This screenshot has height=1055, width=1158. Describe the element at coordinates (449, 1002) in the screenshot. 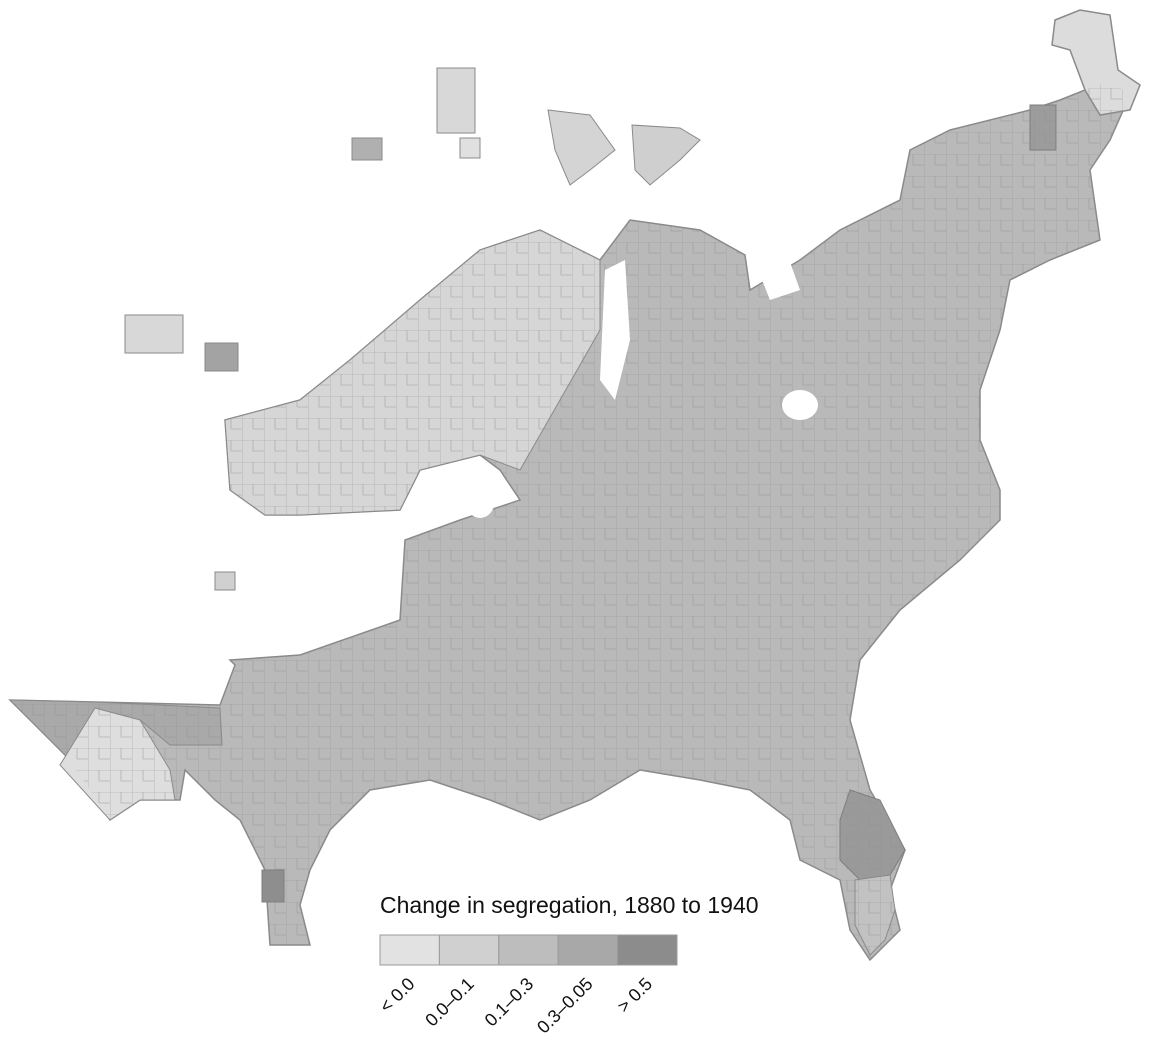

I see `legend-label: 0.0–0.1` at that location.